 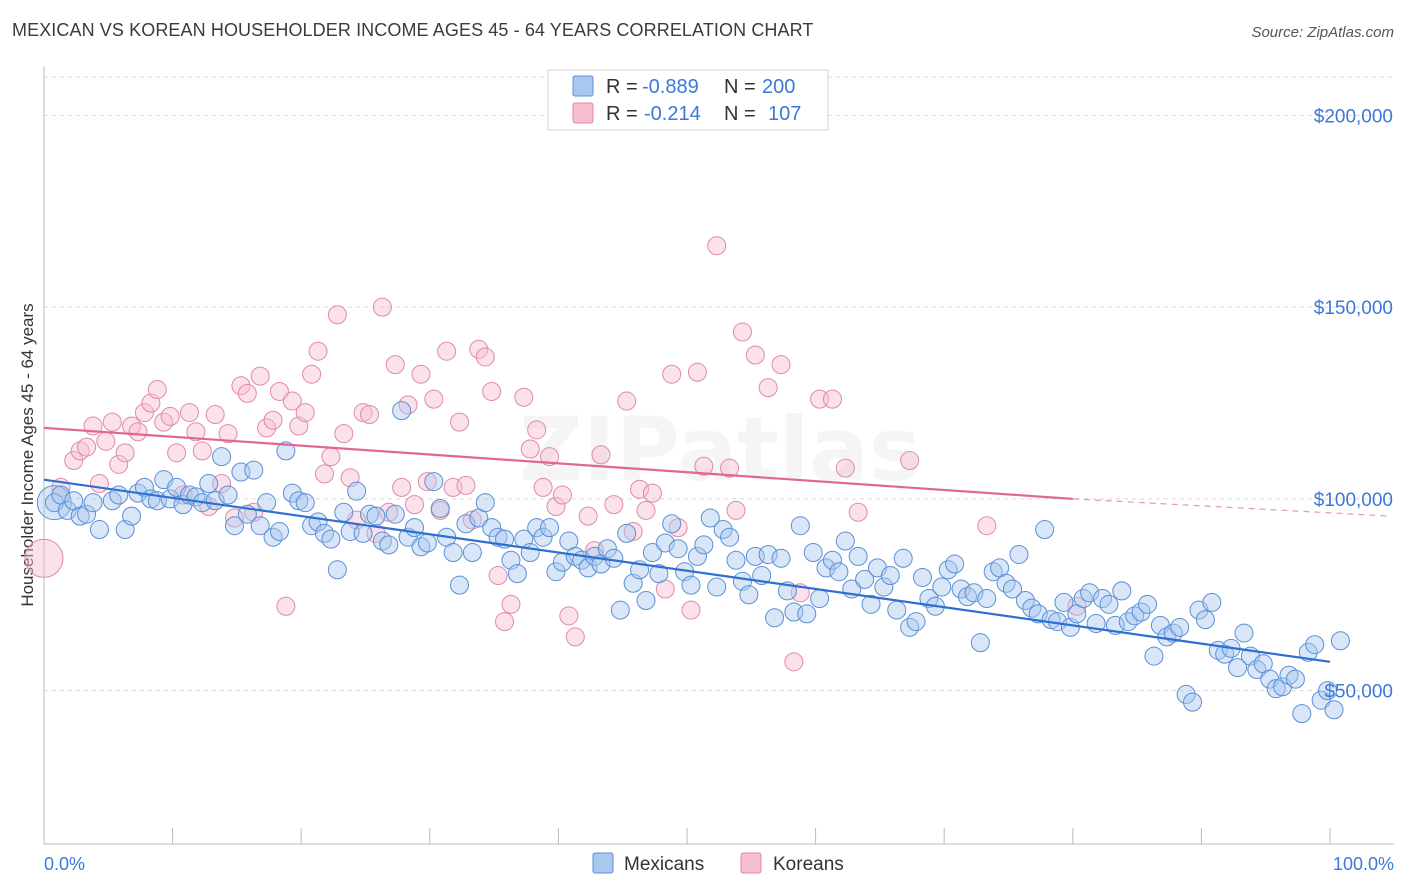 I want to click on legend-r-label: R =, so click(x=622, y=87).